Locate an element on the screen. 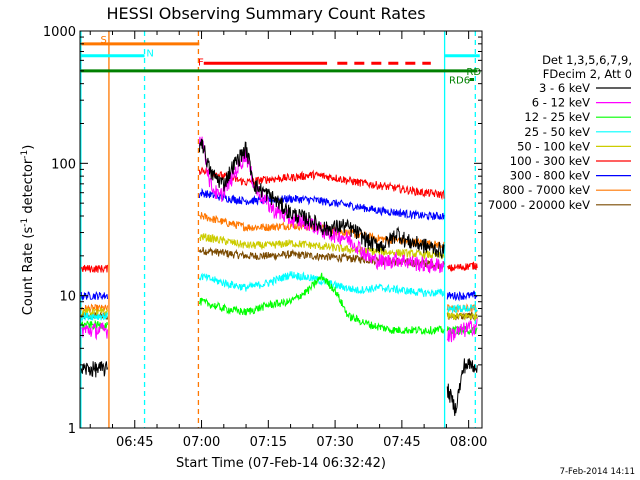 The height and width of the screenshot is (480, 640). chart-title: HESSI Observing Summary Count Rates is located at coordinates (265, 13).